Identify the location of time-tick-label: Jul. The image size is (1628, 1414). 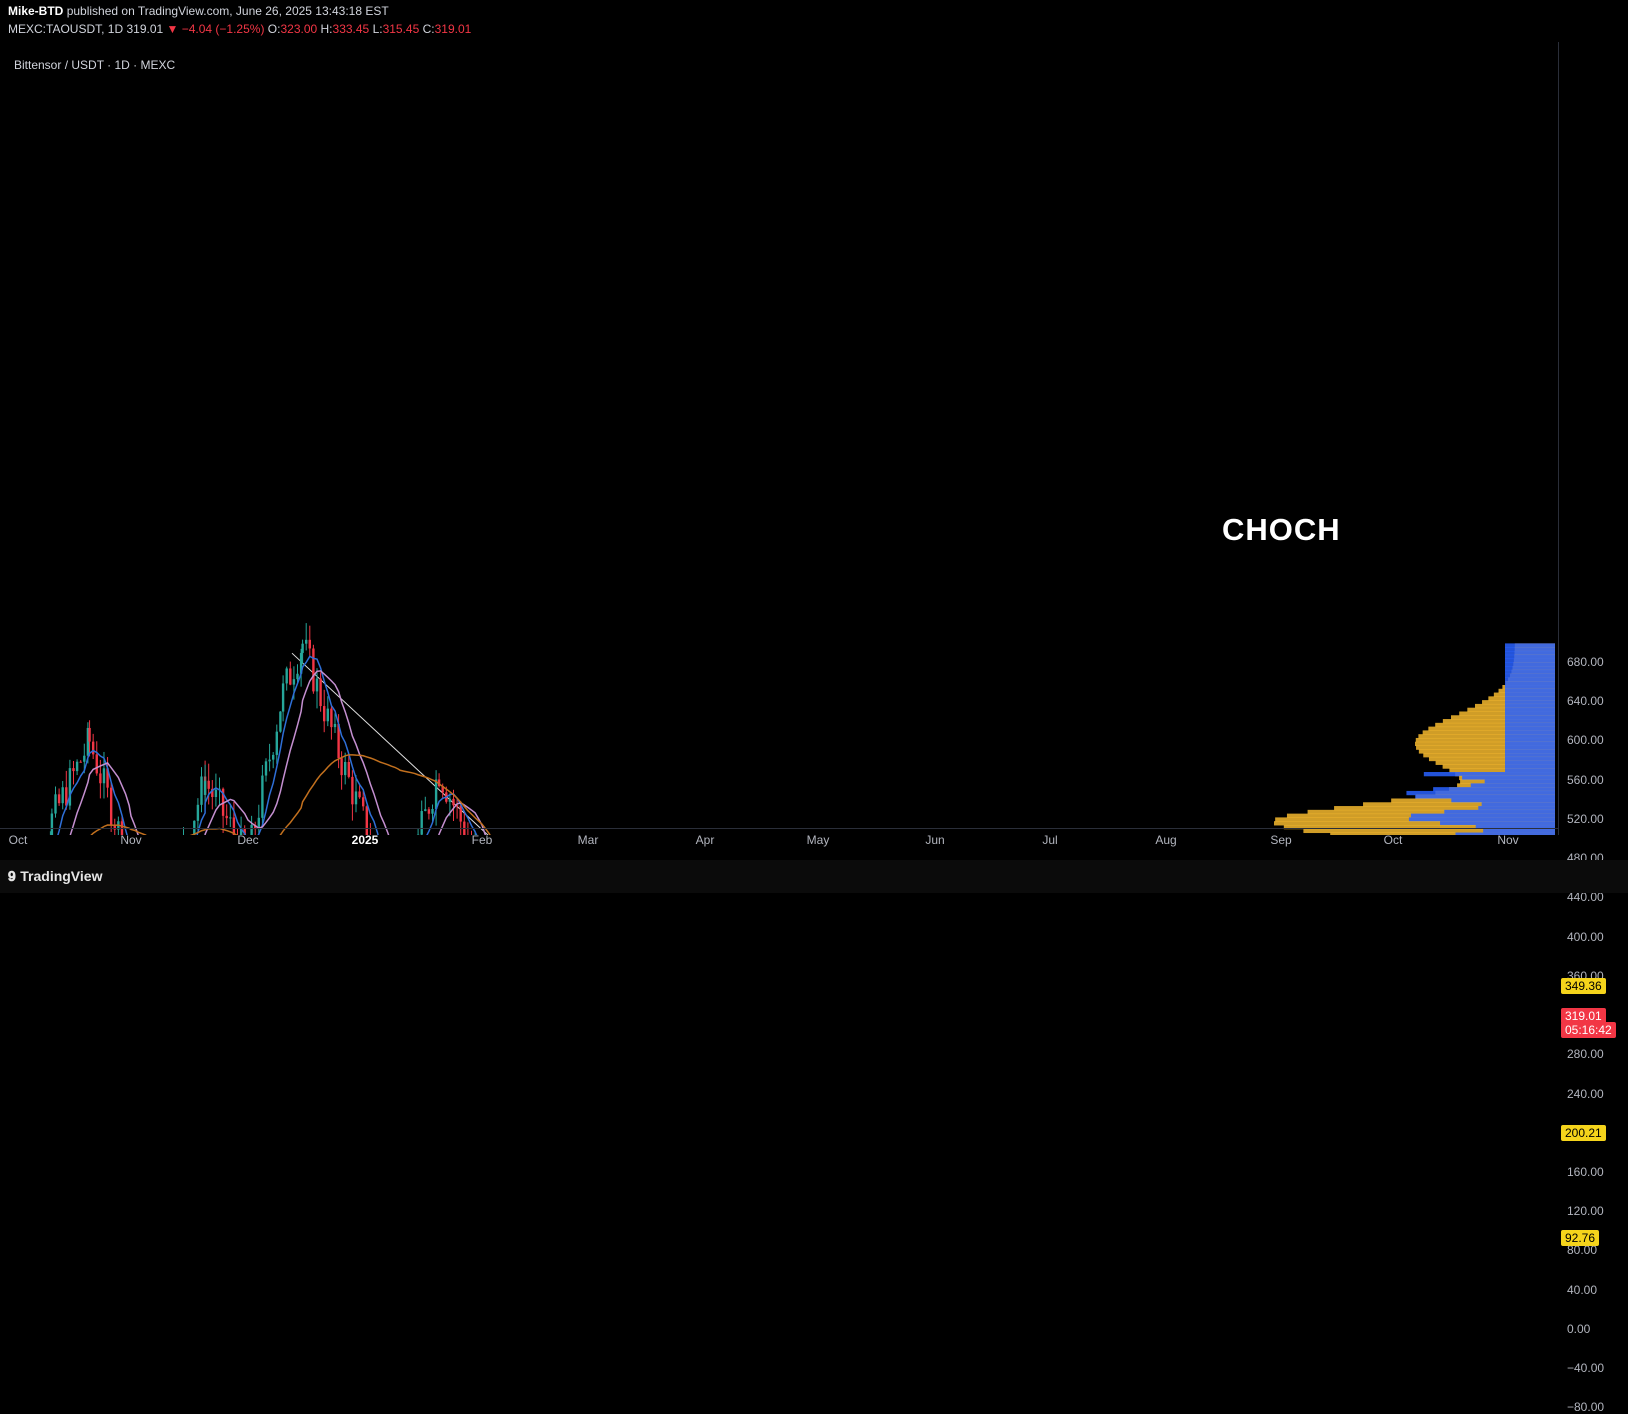
(1049, 840).